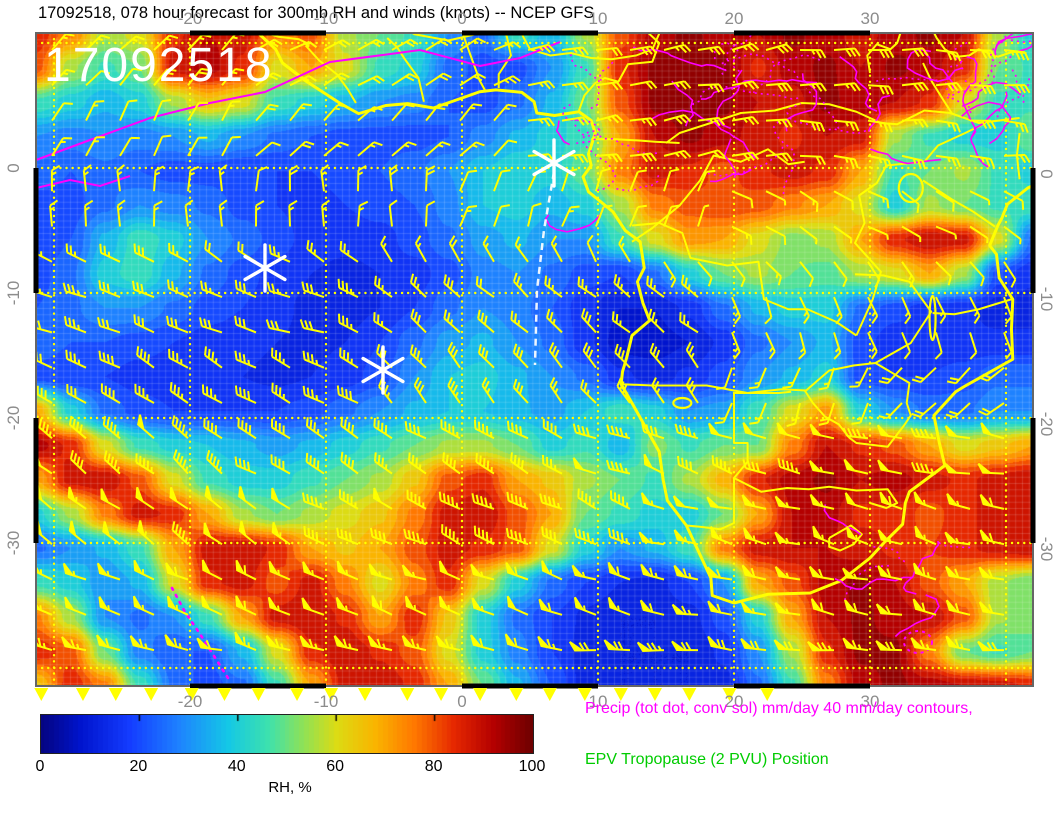 Image resolution: width=1056 pixels, height=816 pixels. Describe the element at coordinates (335, 766) in the screenshot. I see `colorbar-tick: 60` at that location.